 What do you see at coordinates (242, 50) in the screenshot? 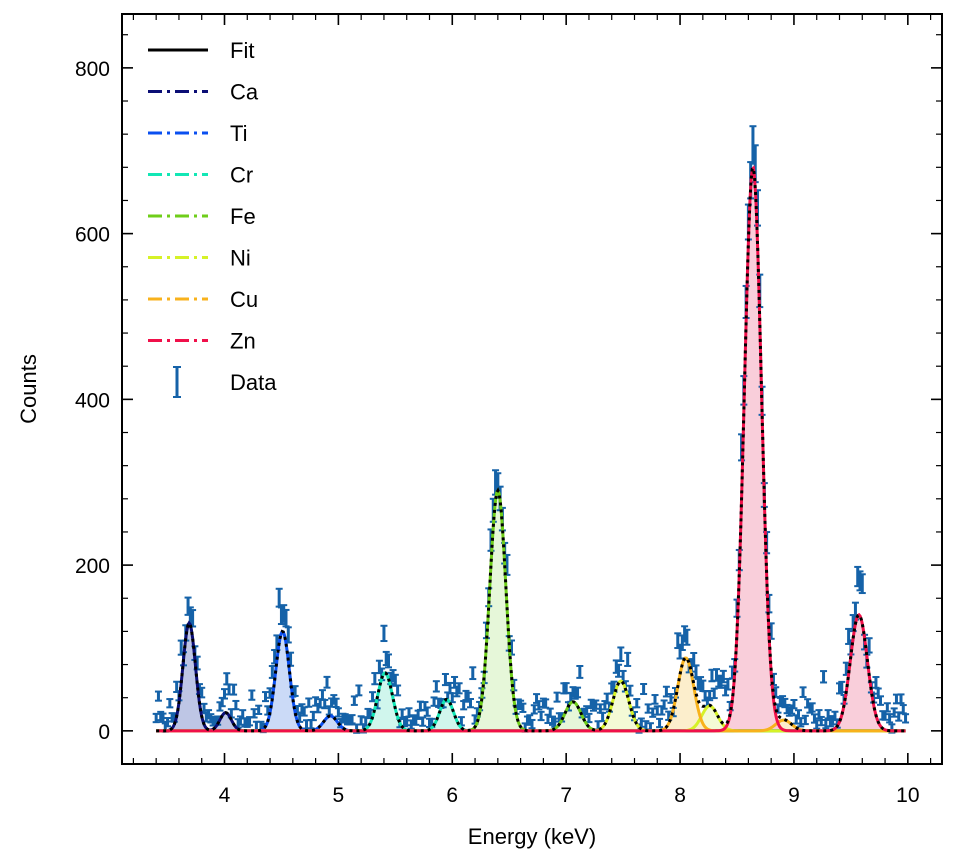
I see `legend-label: Fit` at bounding box center [242, 50].